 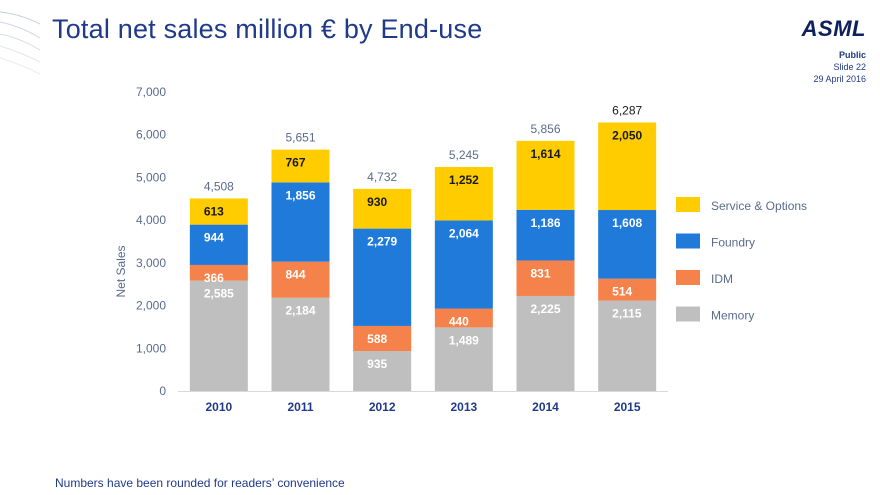 I want to click on total-label: 5,245, so click(x=464, y=155).